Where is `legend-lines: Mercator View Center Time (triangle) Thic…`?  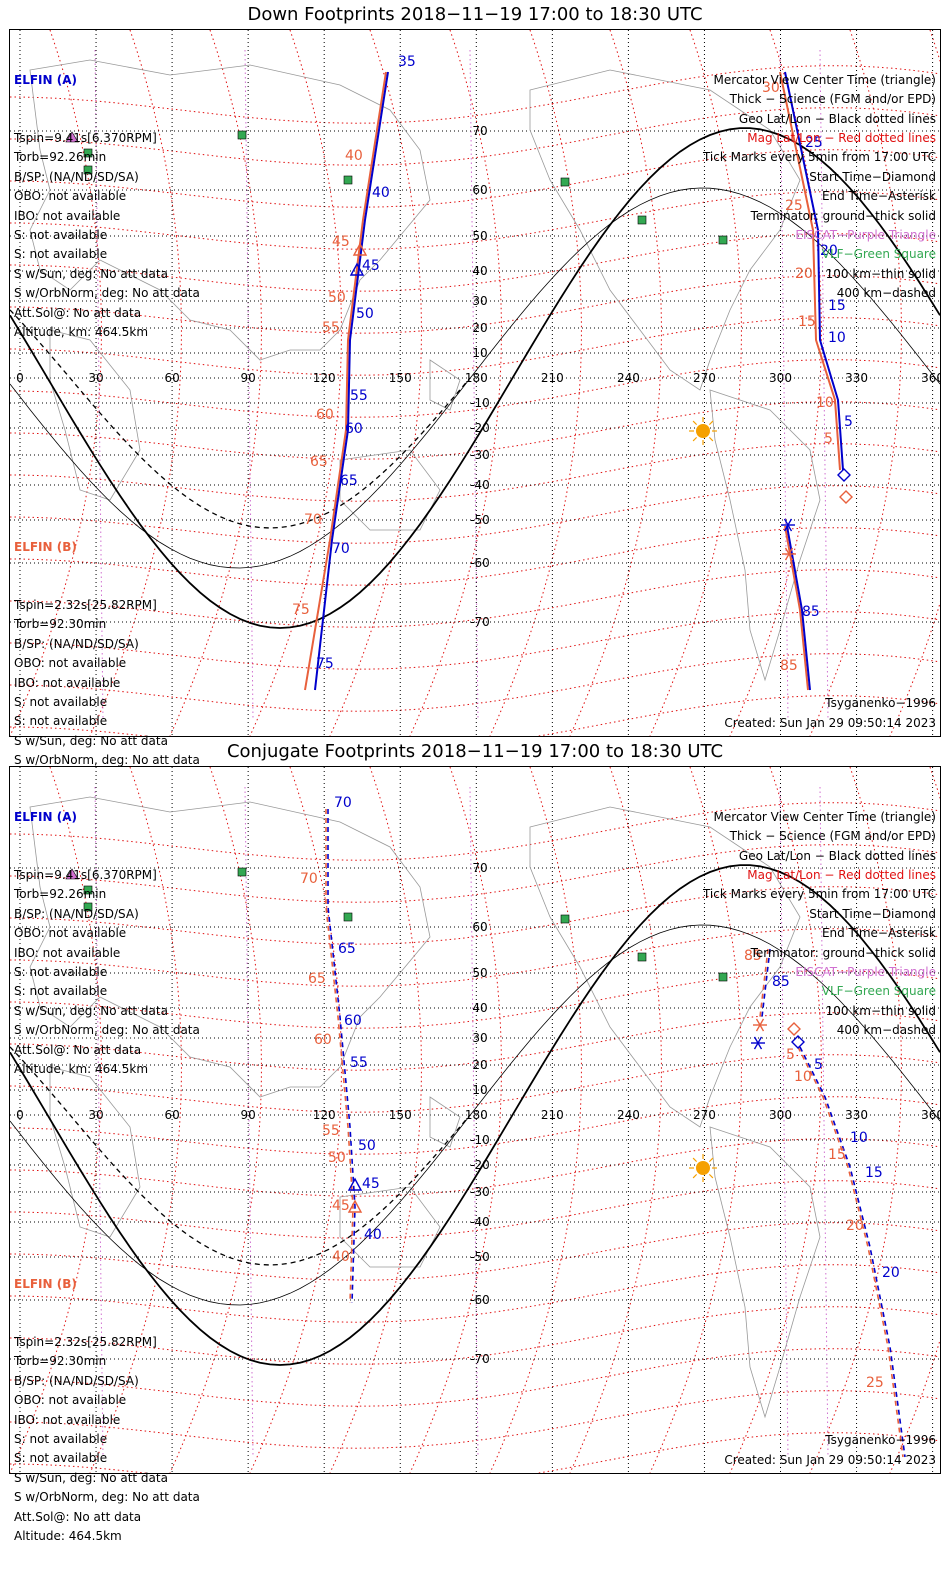 legend-lines: Mercator View Center Time (triangle) Thic… is located at coordinates (819, 187).